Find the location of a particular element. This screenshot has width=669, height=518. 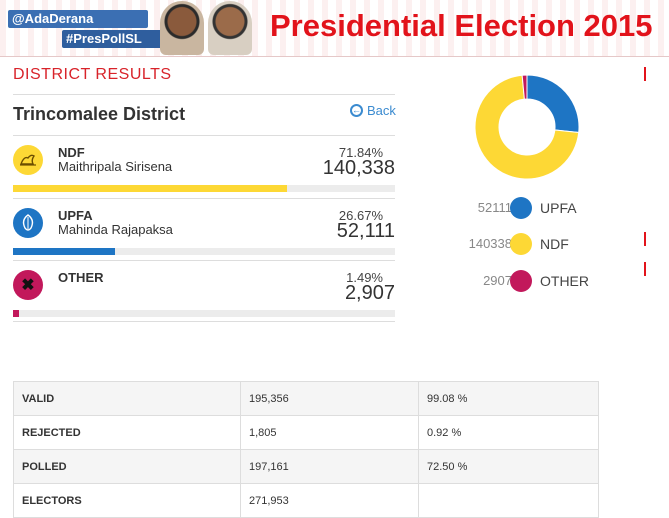

vote-percent: 71.84% is located at coordinates (360, 152).